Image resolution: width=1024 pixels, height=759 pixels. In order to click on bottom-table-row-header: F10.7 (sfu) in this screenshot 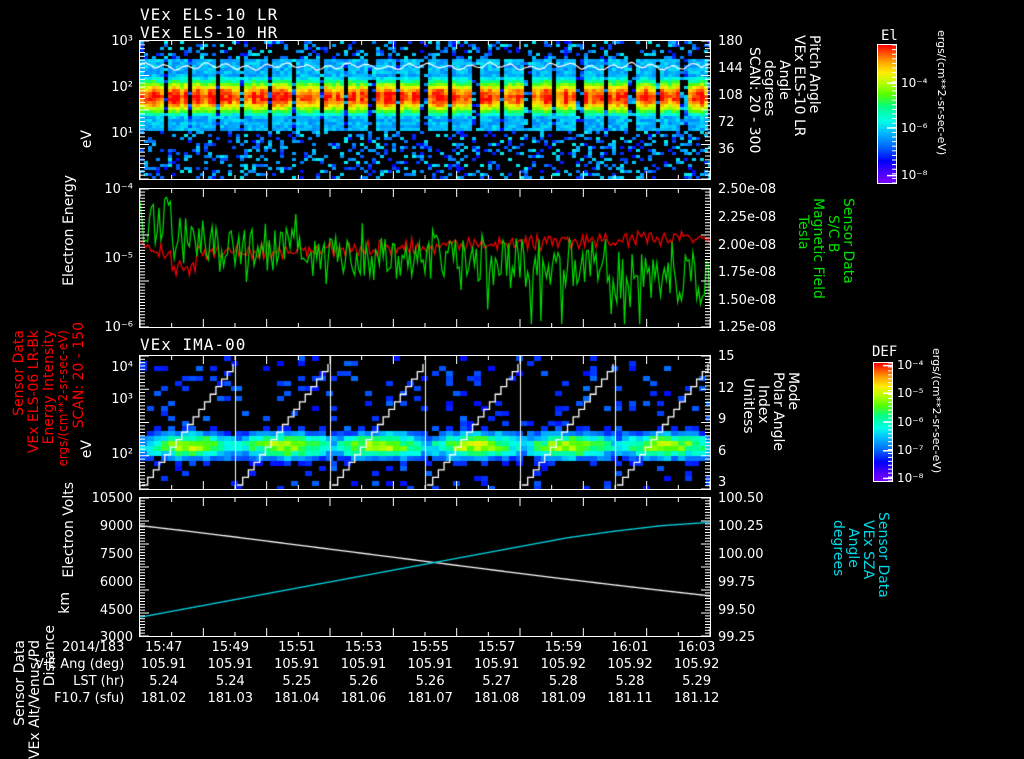, I will do `click(89, 698)`.